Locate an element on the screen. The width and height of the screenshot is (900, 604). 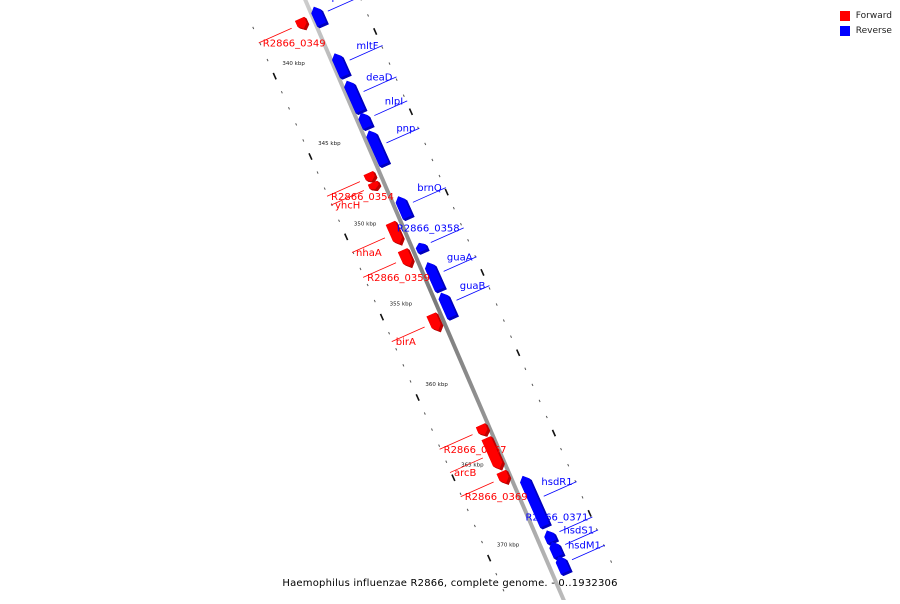
tick-label-350: 350 kbp is located at coordinates (365, 224).